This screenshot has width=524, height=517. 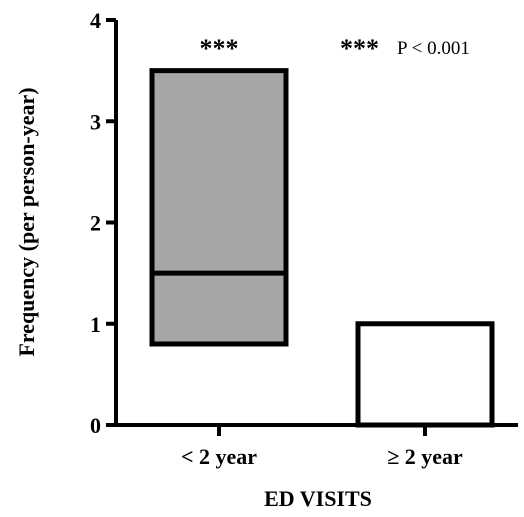 I want to click on y-tick-label: 3, so click(x=95, y=121).